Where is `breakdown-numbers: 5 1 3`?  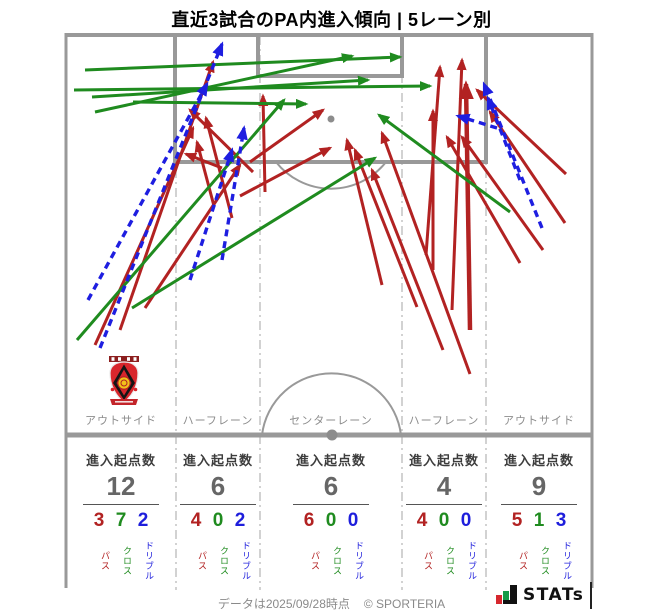
breakdown-numbers: 5 1 3 is located at coordinates (539, 520).